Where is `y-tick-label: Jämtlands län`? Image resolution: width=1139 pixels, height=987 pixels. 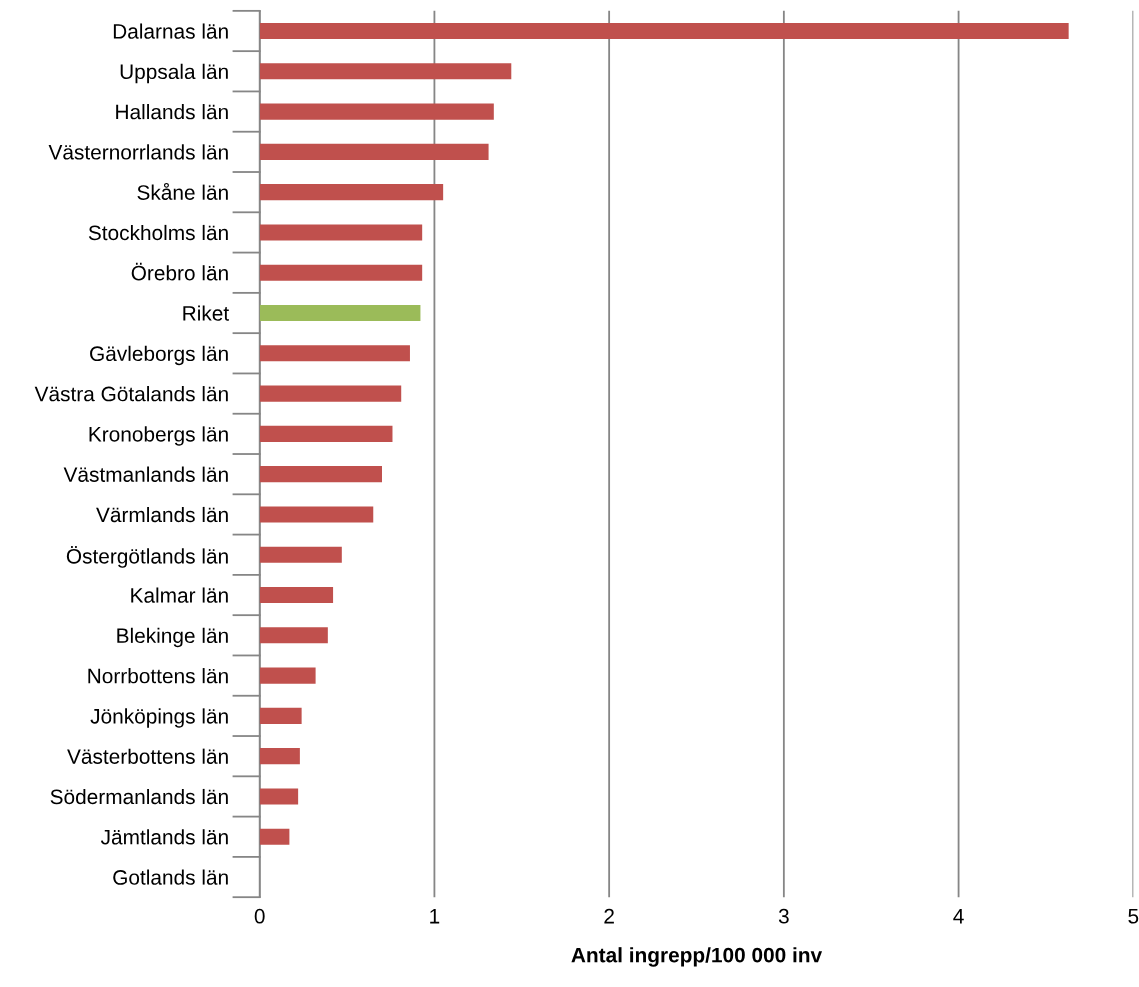 y-tick-label: Jämtlands län is located at coordinates (164, 837).